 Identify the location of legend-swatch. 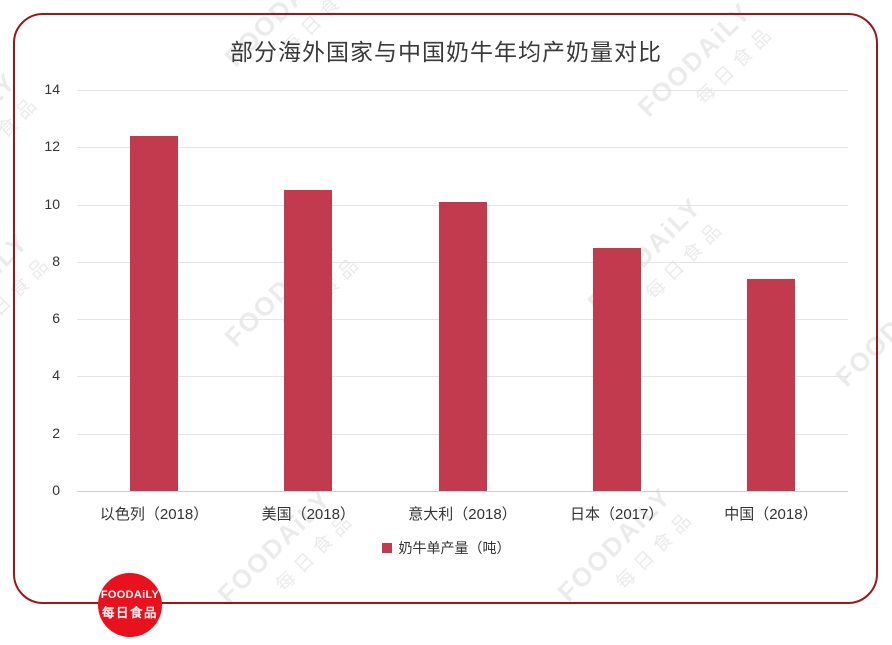
(386, 548).